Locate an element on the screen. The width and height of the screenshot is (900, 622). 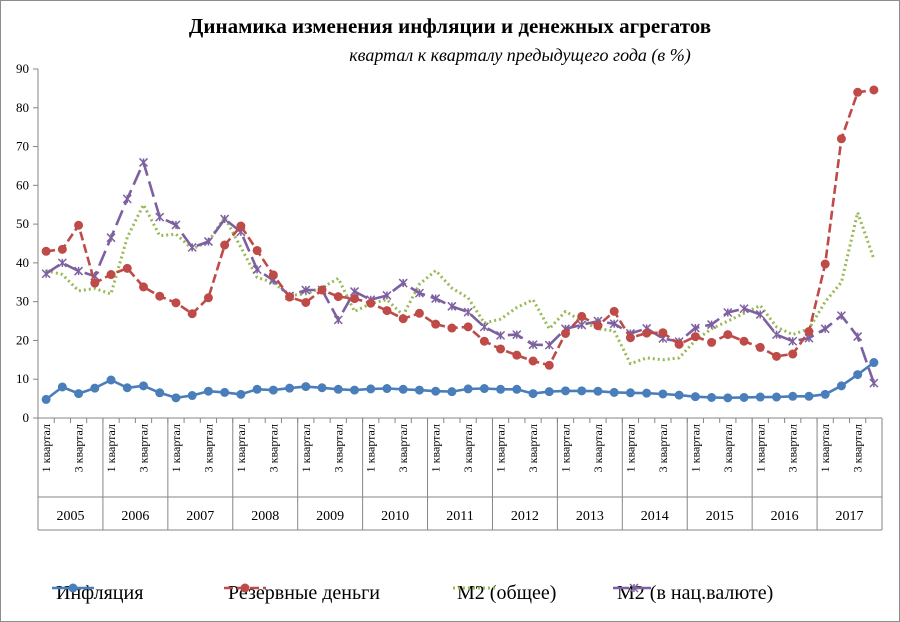
y-tick-label: 0 is located at coordinates (26, 417).